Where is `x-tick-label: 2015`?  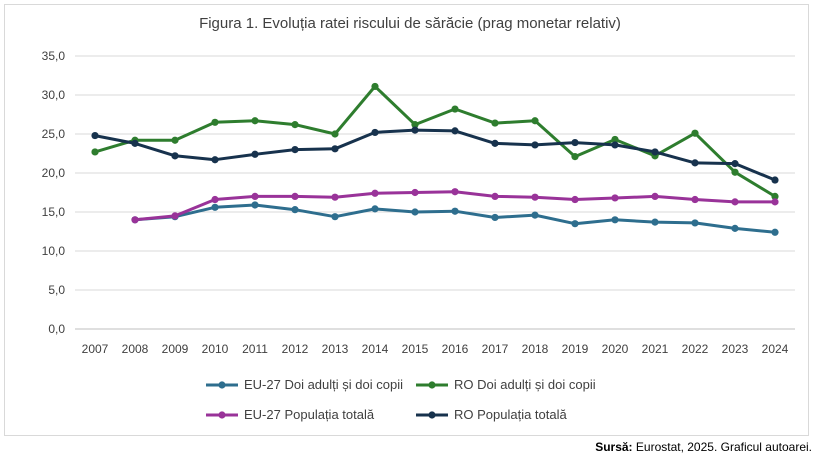
x-tick-label: 2015 is located at coordinates (415, 349).